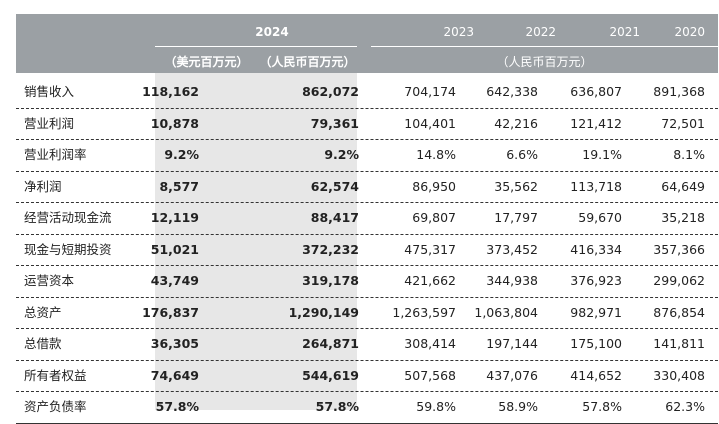 This screenshot has height=424, width=719. What do you see at coordinates (330, 343) in the screenshot?
I see `value-2024-rmb: 264,871` at bounding box center [330, 343].